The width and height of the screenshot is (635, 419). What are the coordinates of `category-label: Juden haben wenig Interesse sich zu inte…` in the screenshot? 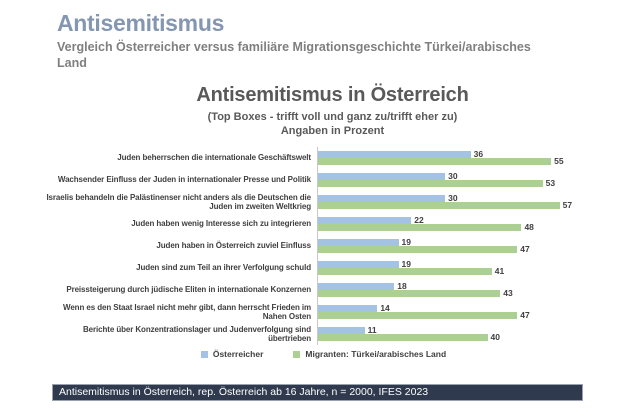 It's located at (221, 224).